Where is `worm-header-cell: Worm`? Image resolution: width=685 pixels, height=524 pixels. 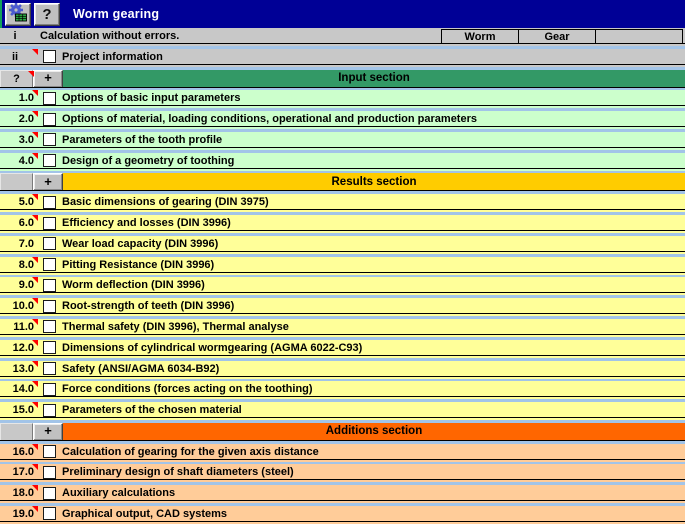
worm-header-cell: Worm is located at coordinates (480, 36).